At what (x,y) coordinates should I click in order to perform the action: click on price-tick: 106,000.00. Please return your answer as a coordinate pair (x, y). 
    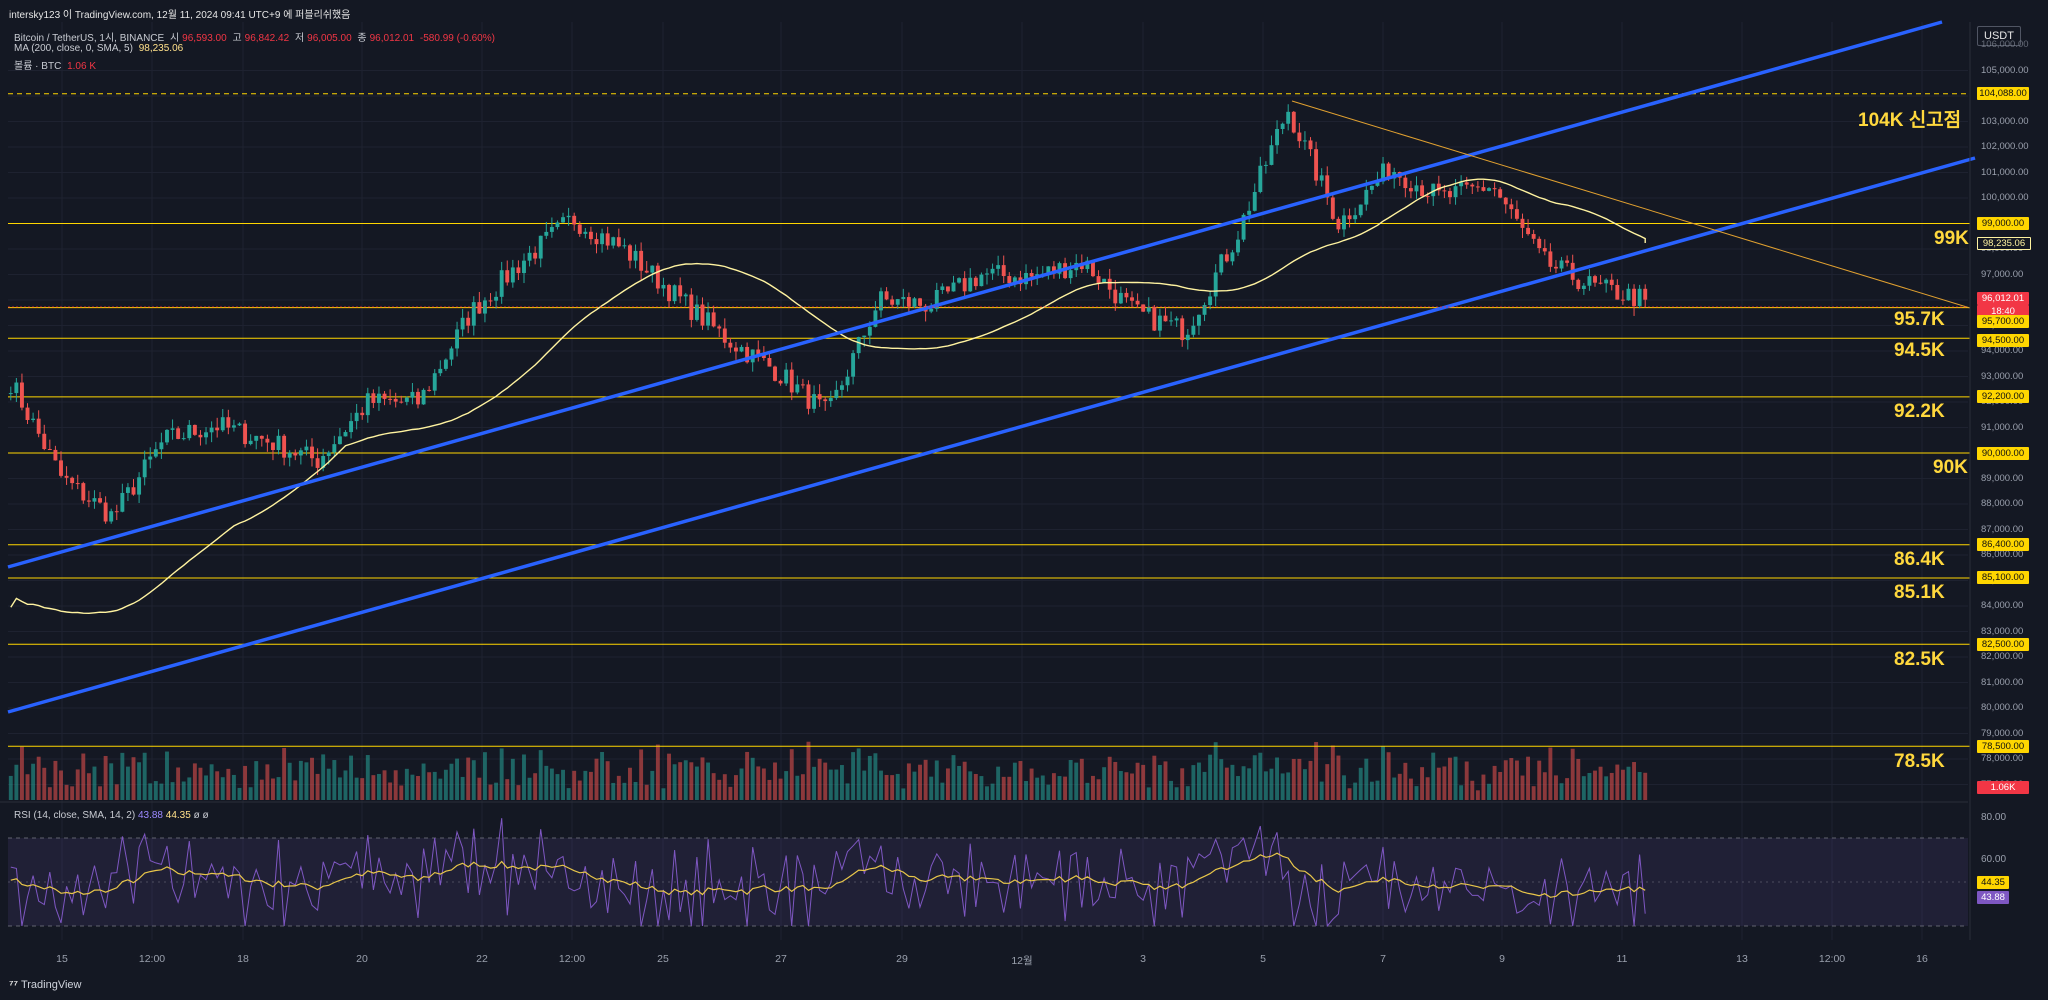
    Looking at the image, I should click on (2005, 44).